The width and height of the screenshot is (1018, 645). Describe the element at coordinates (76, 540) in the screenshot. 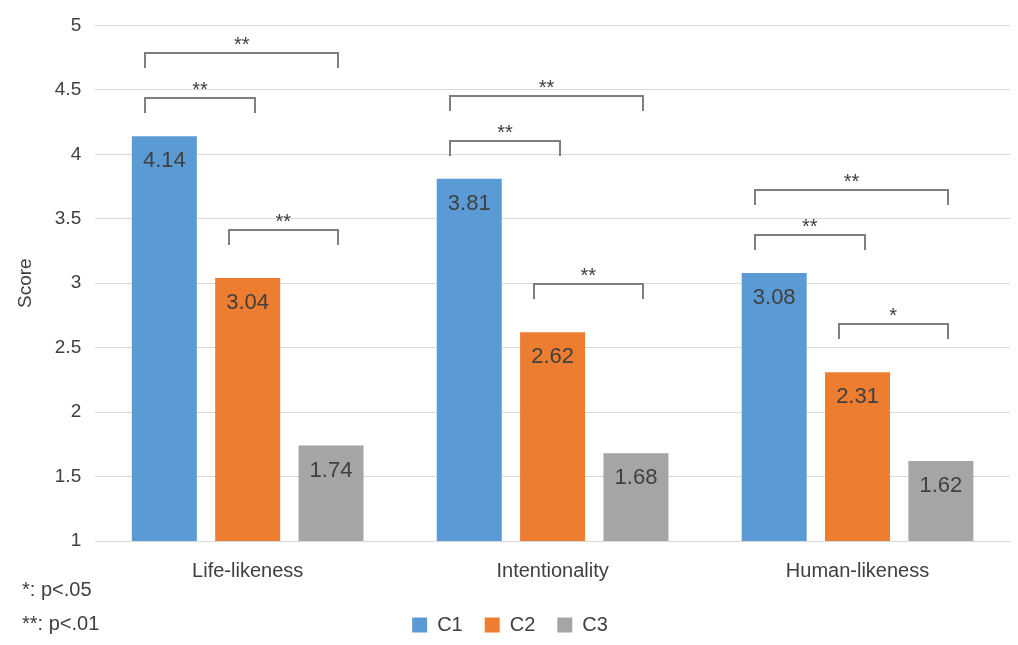

I see `y-tick-label: 1` at that location.